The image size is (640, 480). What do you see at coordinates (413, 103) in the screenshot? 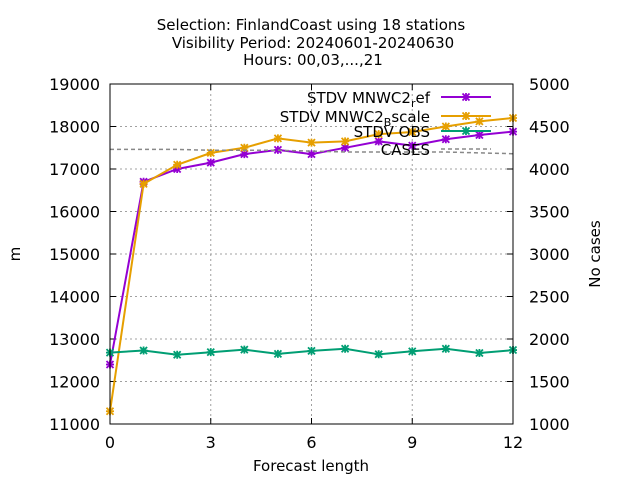
I see `legend-label-sub: r` at bounding box center [413, 103].